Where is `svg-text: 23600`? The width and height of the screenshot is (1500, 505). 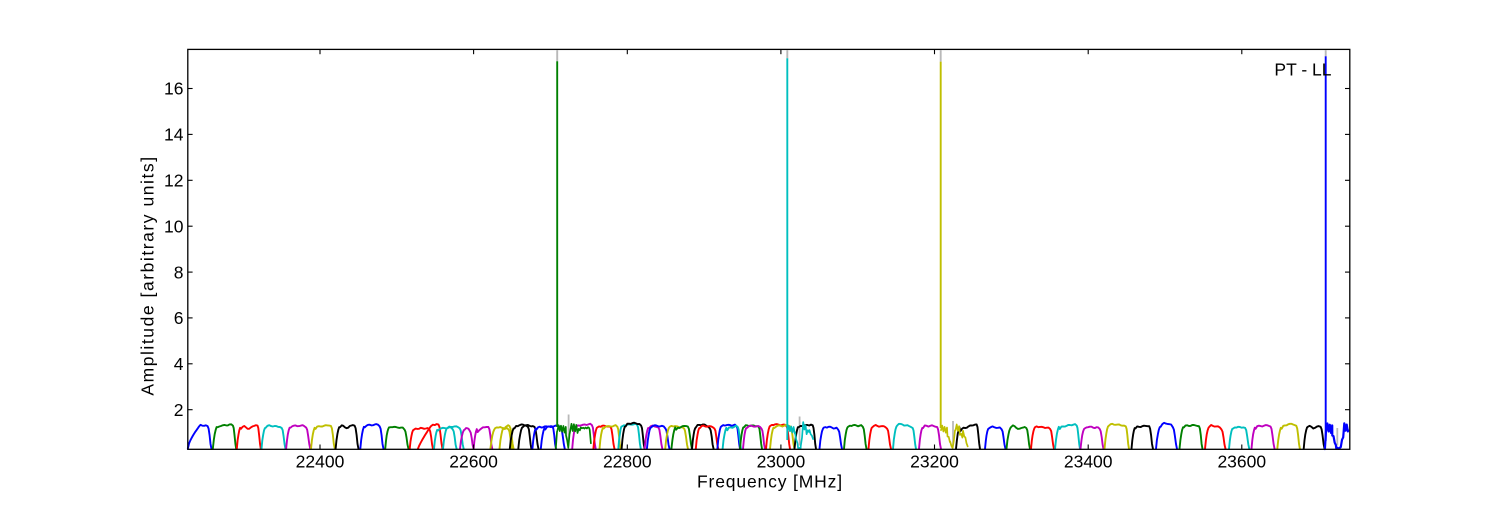
svg-text: 23600 is located at coordinates (1241, 461).